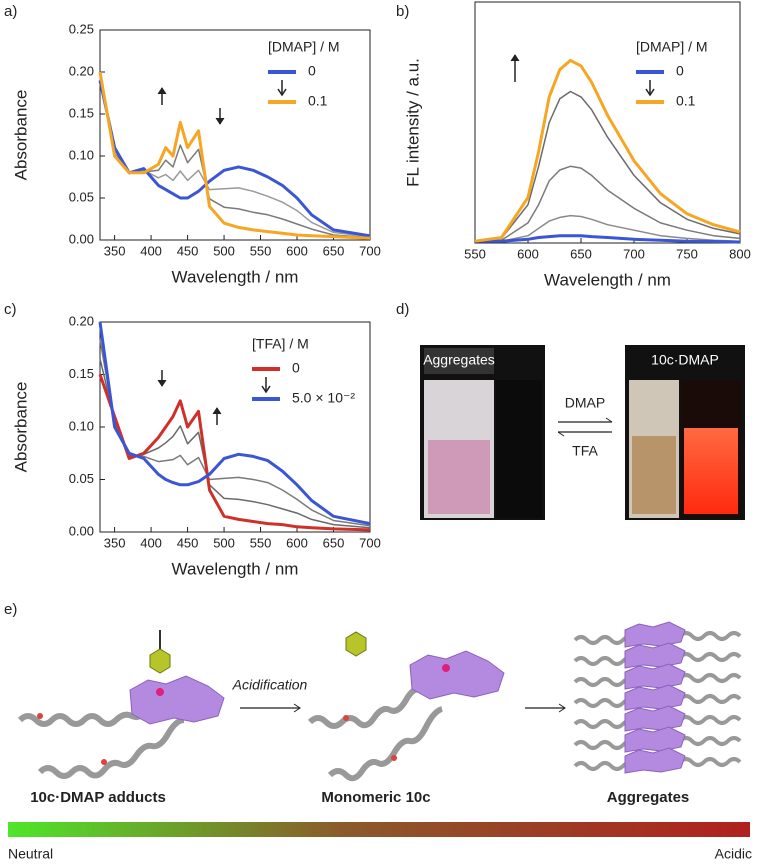  I want to click on aggregate-stack, so click(657, 697).